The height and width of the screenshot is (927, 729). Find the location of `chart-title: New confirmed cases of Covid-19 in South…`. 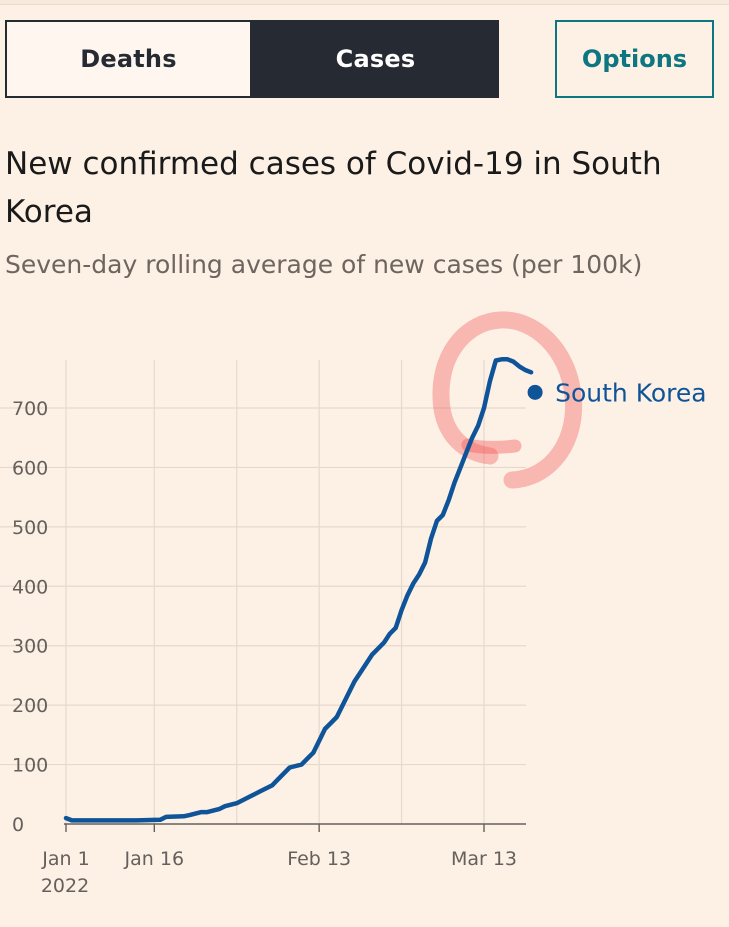

chart-title: New confirmed cases of Covid-19 in South… is located at coordinates (333, 188).